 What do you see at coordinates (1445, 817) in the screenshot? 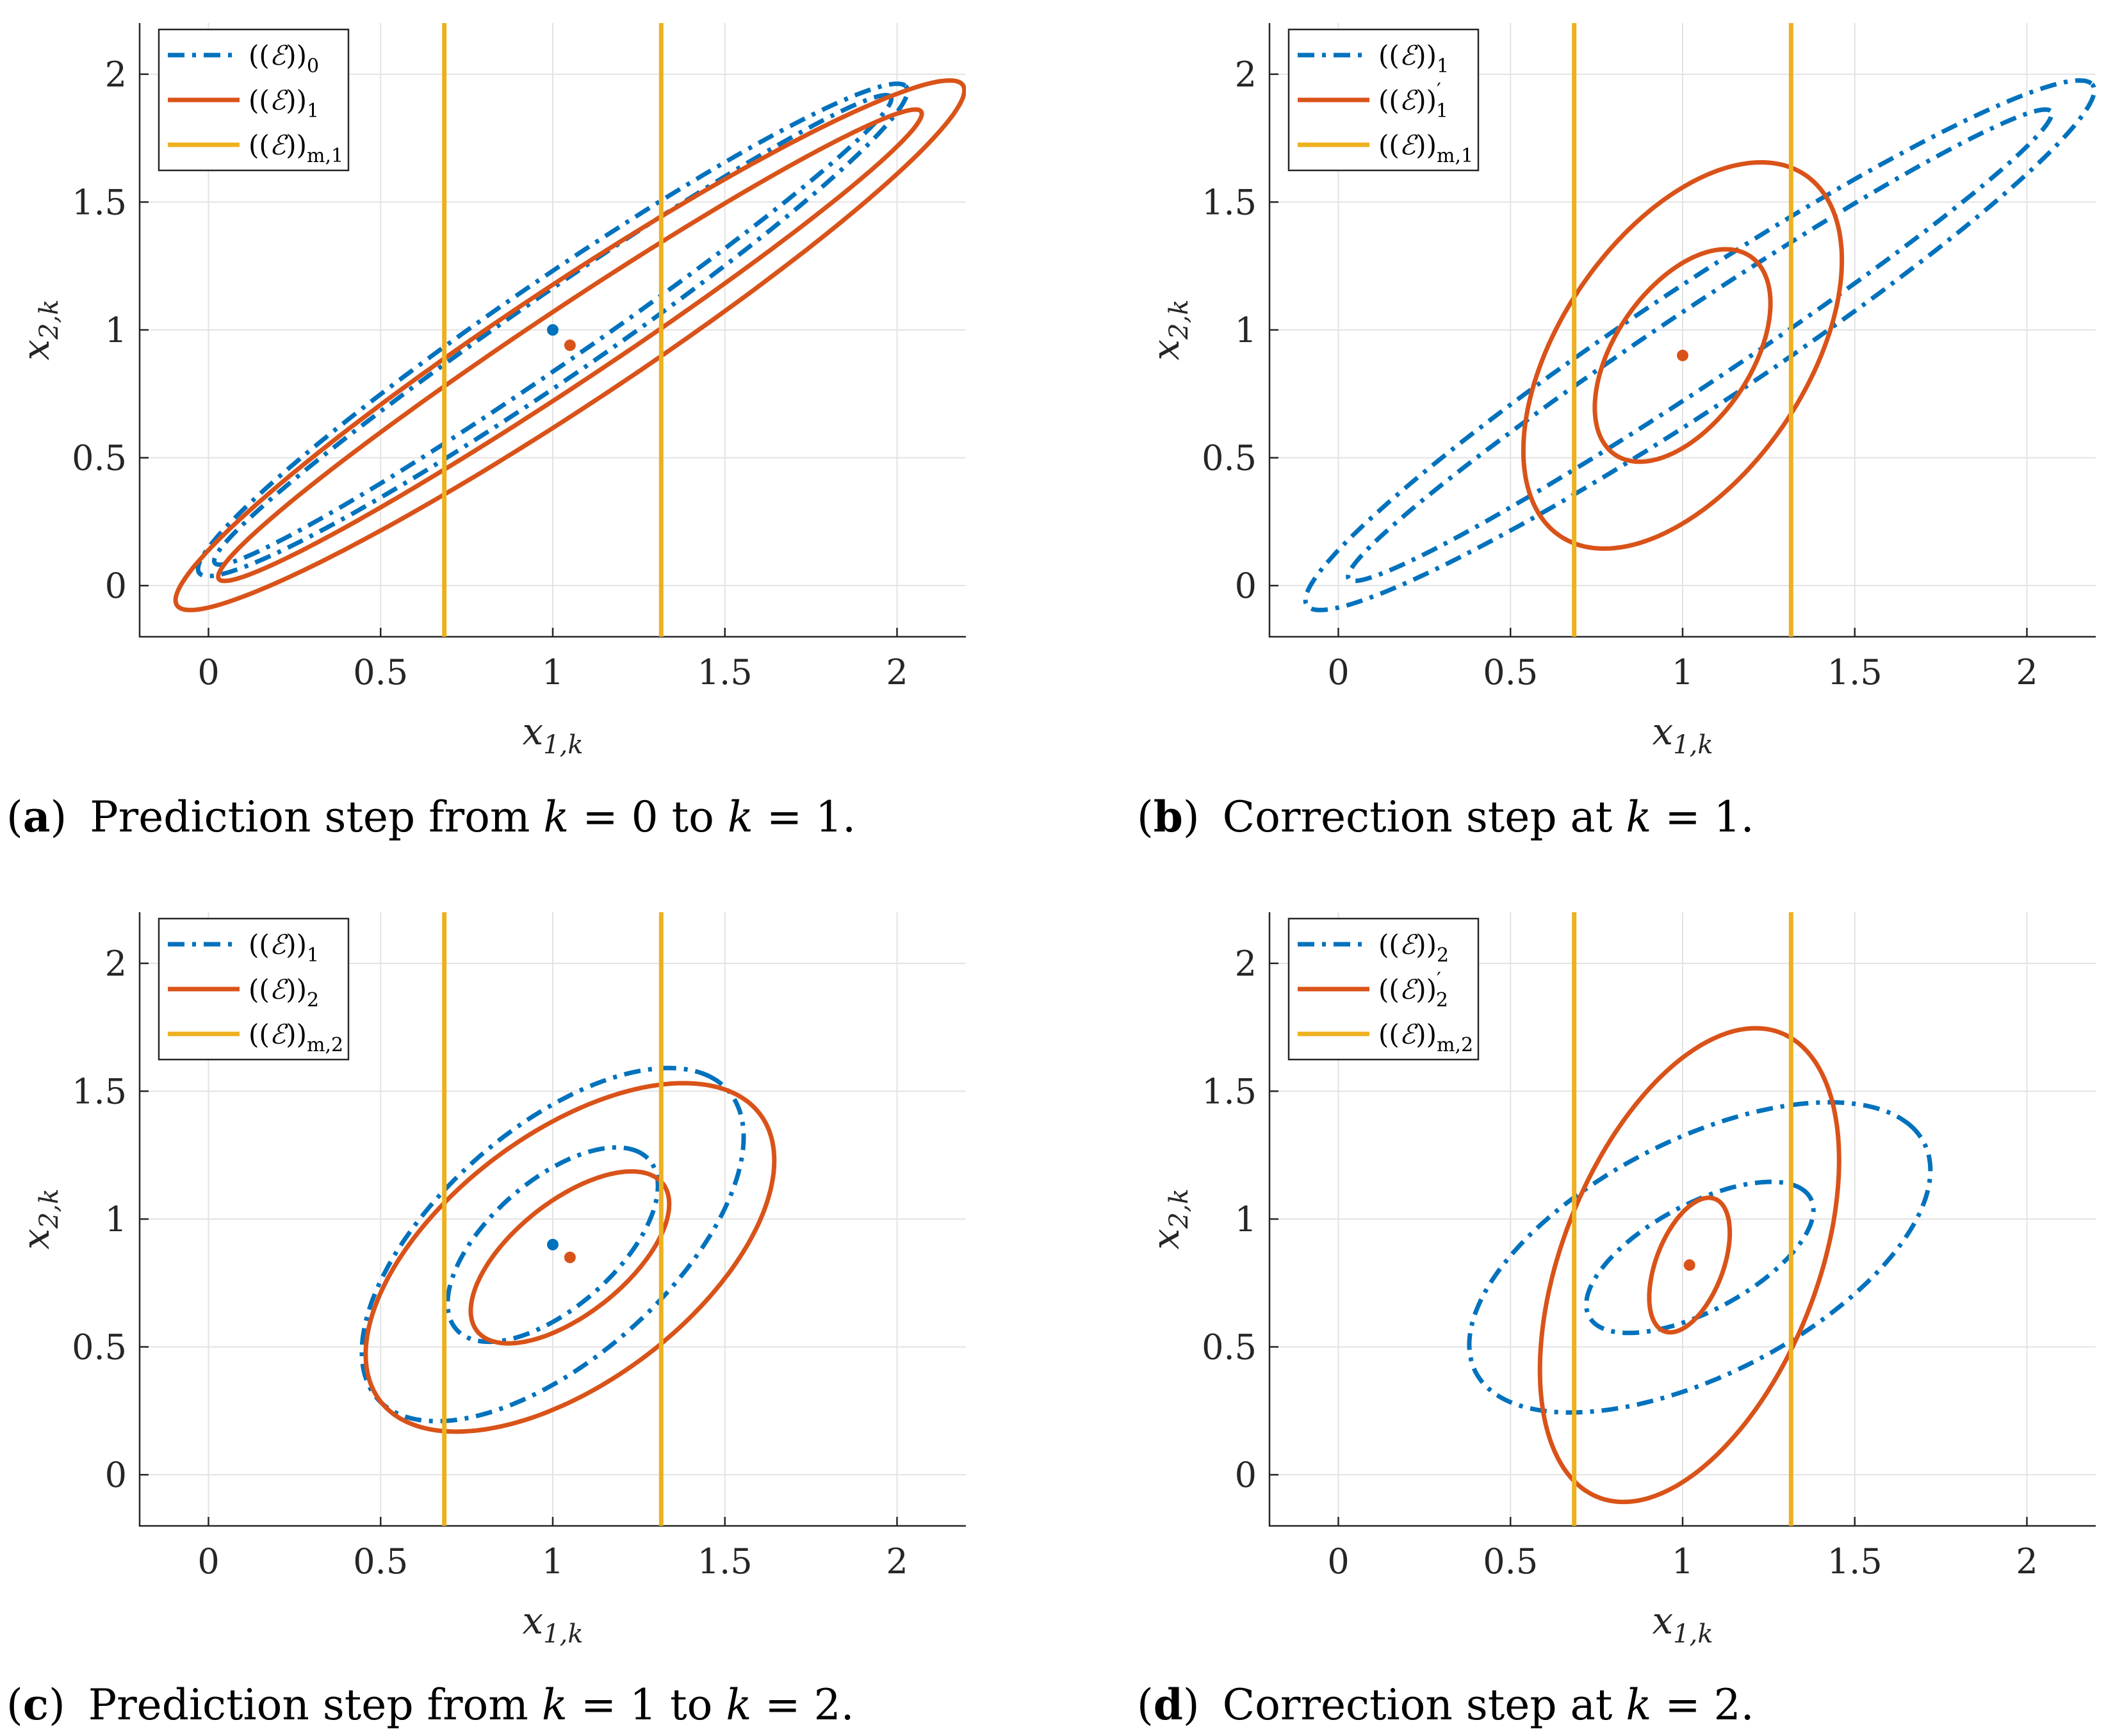
I see `caption-b: (b) Correction step at k = 1.` at bounding box center [1445, 817].